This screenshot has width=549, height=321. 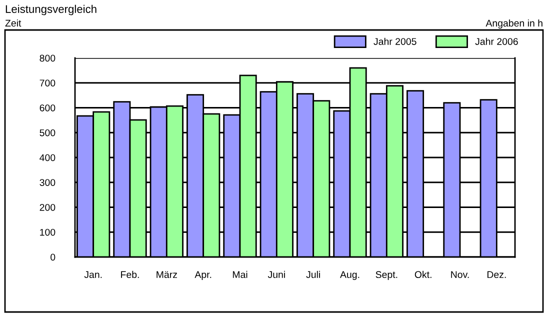 I want to click on x-tick-label: Sept., so click(x=387, y=275).